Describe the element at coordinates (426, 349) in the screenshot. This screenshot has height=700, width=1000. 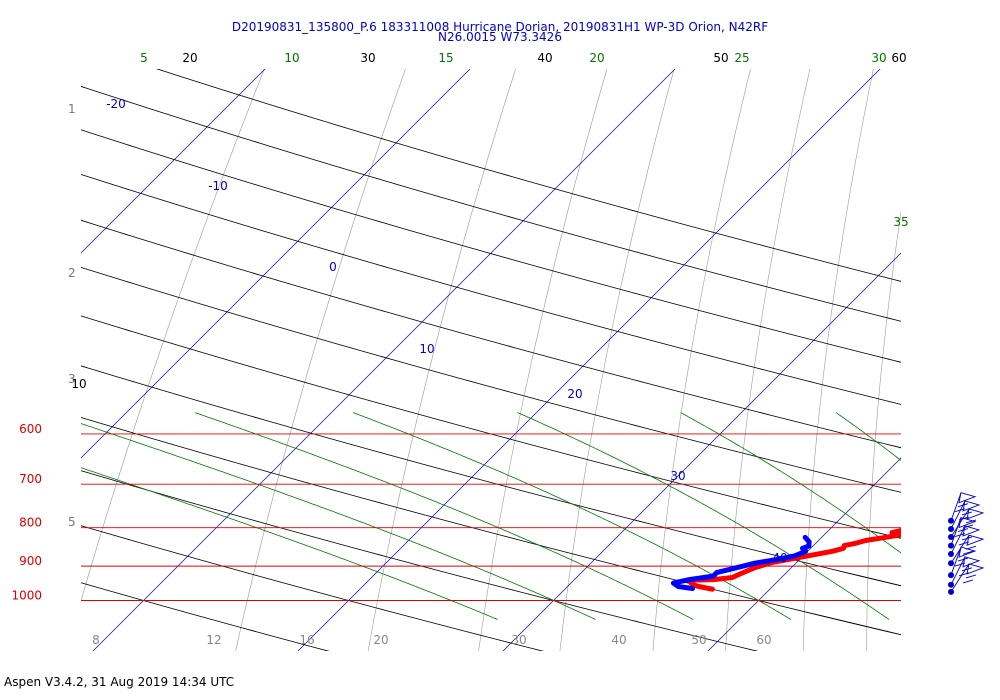
I see `isotherm-label: 10` at that location.